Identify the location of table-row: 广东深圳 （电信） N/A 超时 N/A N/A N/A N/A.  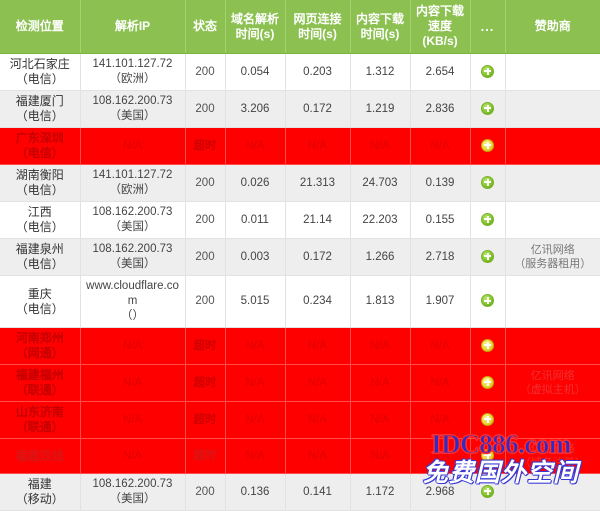
(300, 146).